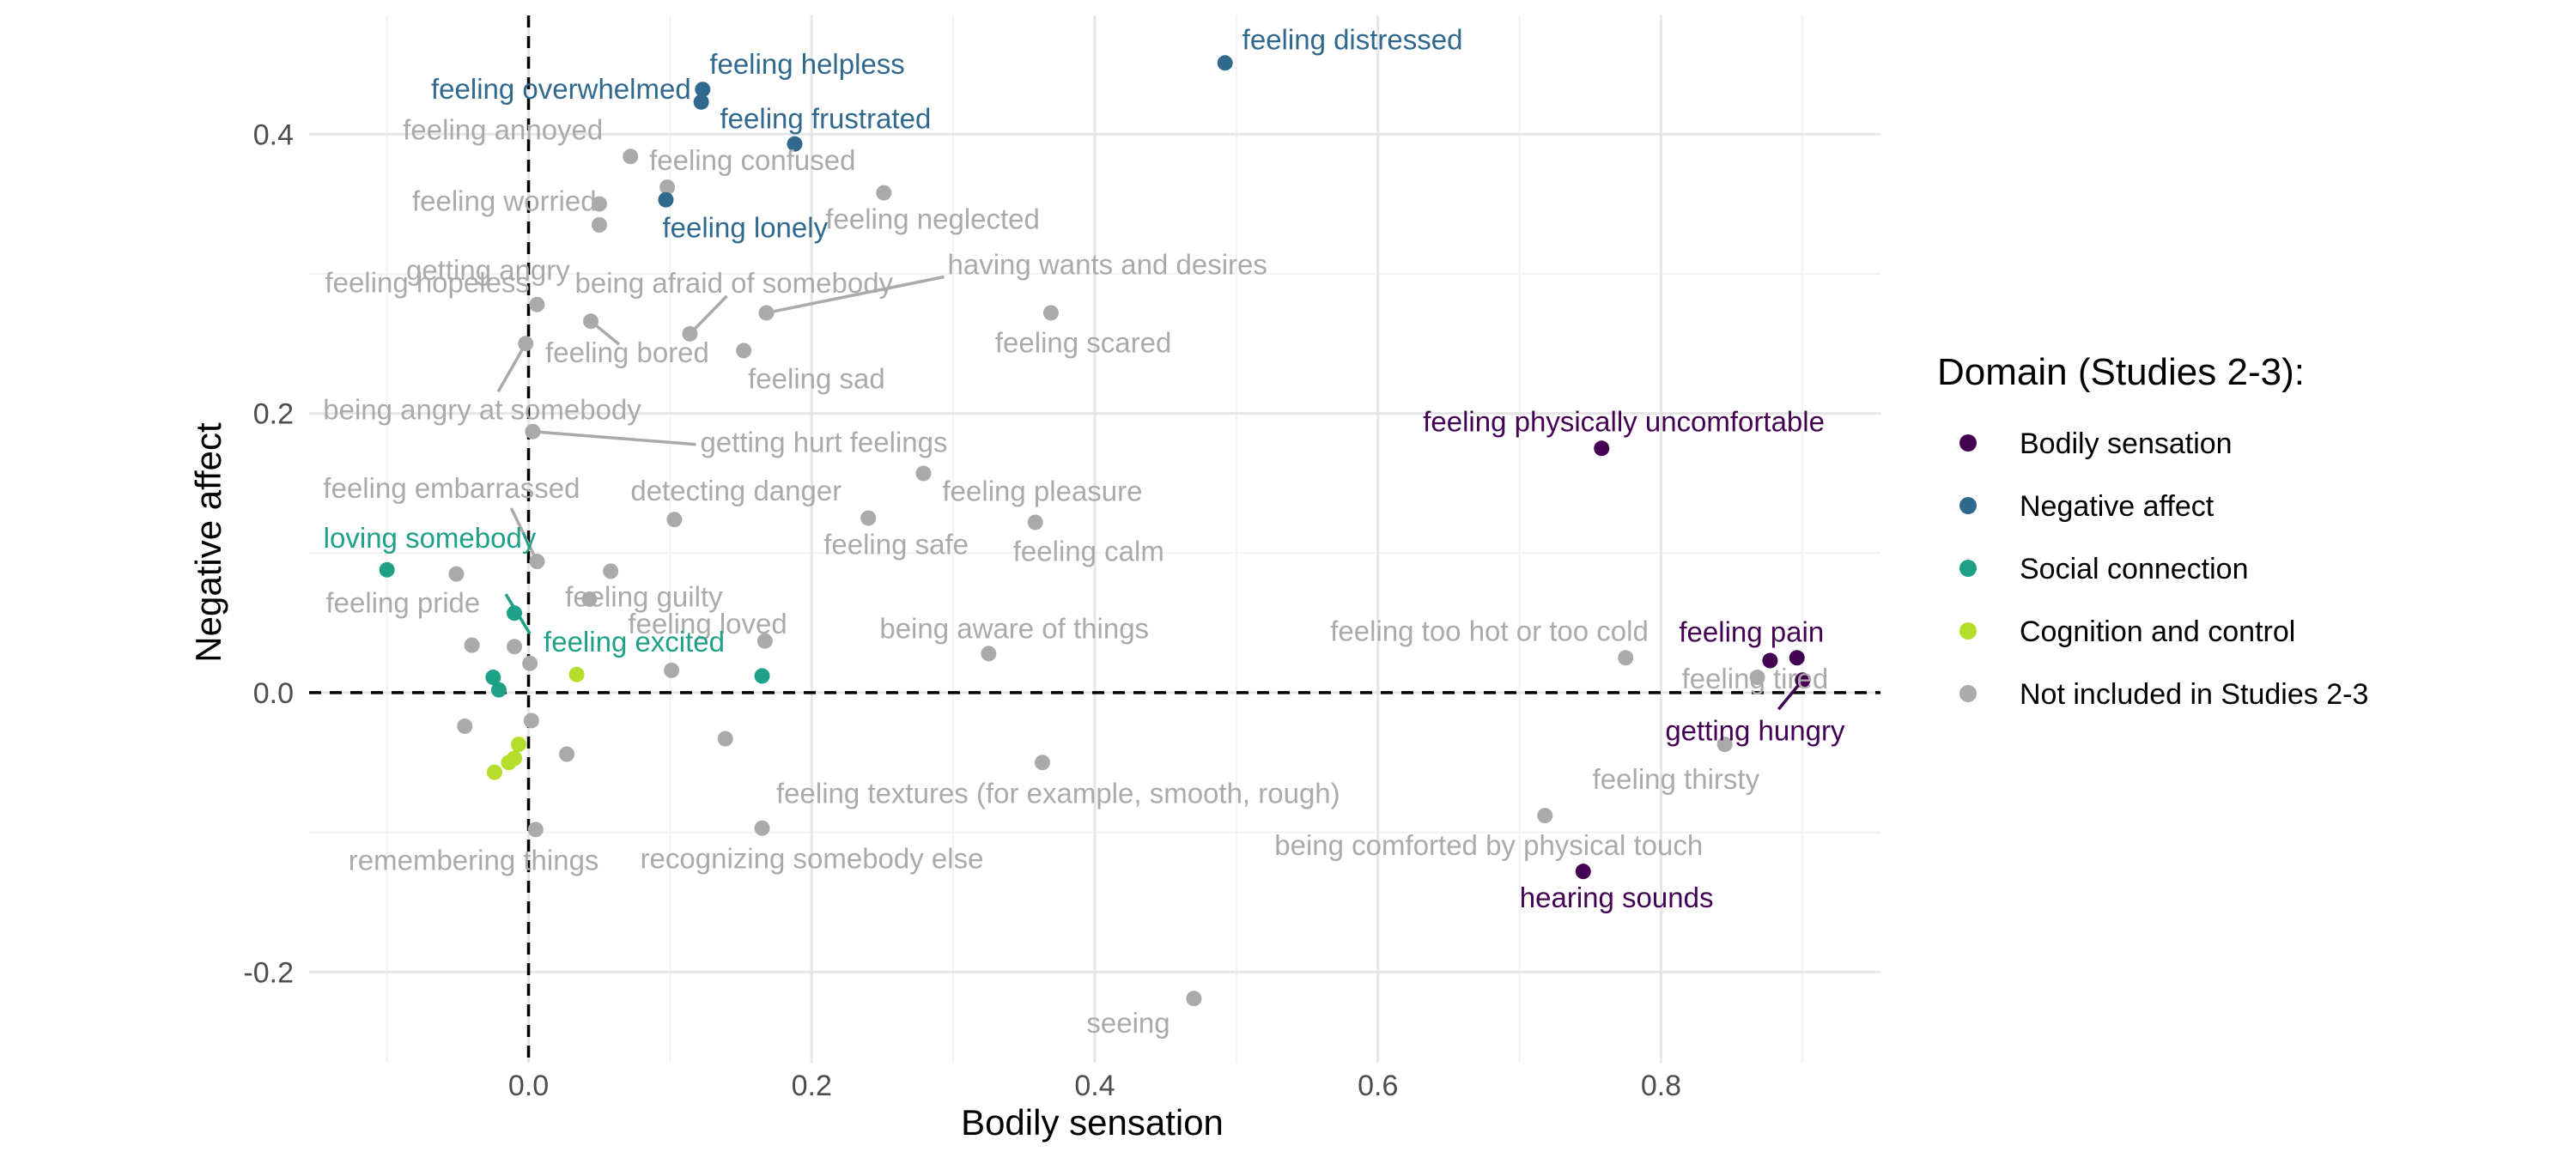  Describe the element at coordinates (2121, 372) in the screenshot. I see `legend-title: Domain (Studies 2-3):` at that location.